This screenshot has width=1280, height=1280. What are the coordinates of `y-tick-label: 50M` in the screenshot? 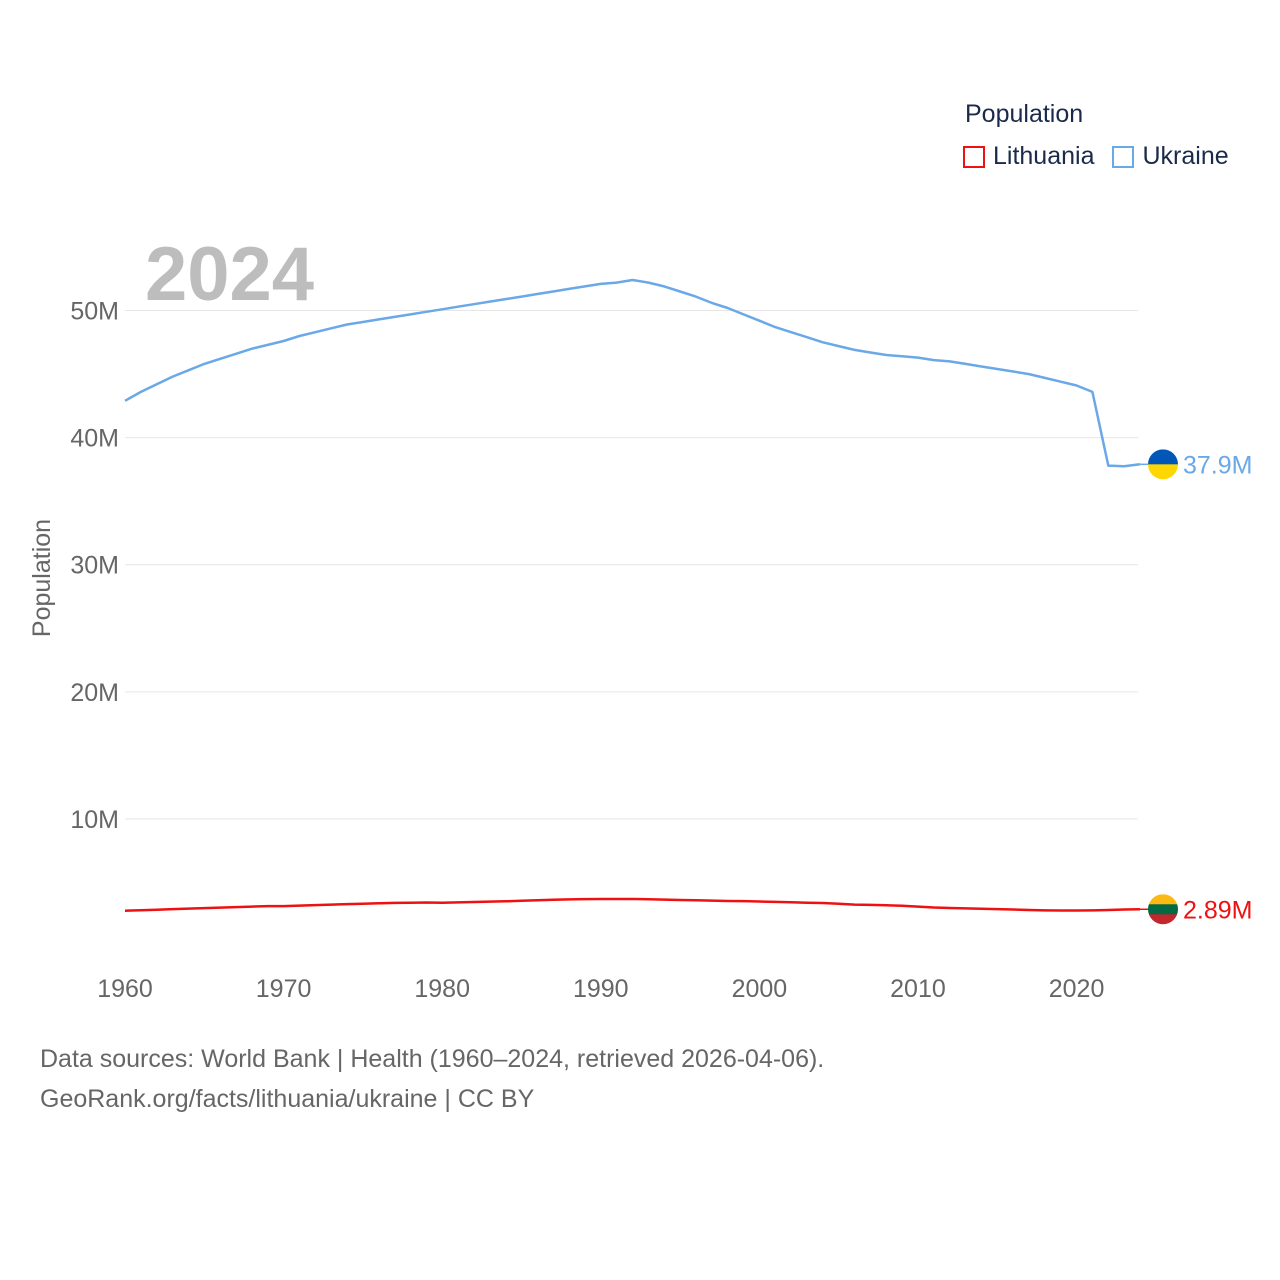 It's located at (94, 312).